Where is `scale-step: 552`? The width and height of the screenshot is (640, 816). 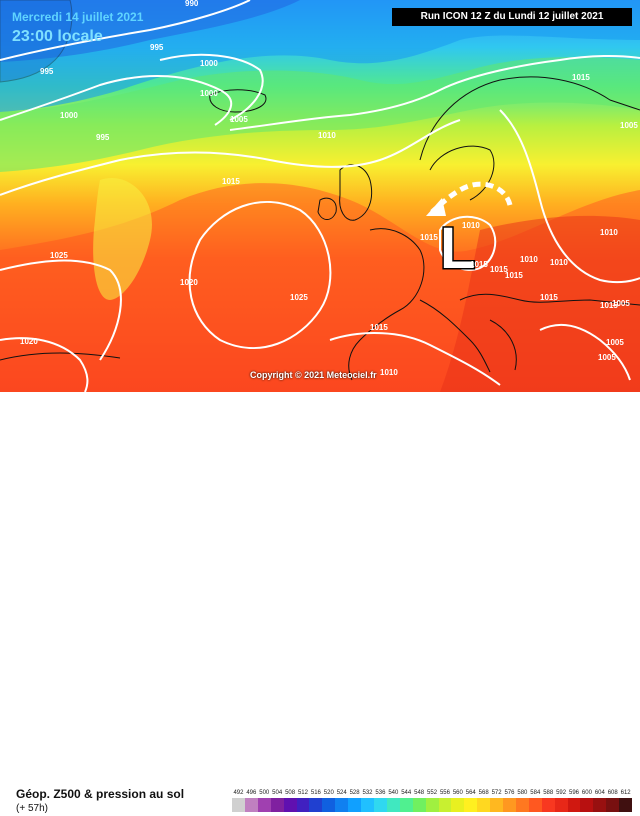 scale-step: 552 is located at coordinates (432, 802).